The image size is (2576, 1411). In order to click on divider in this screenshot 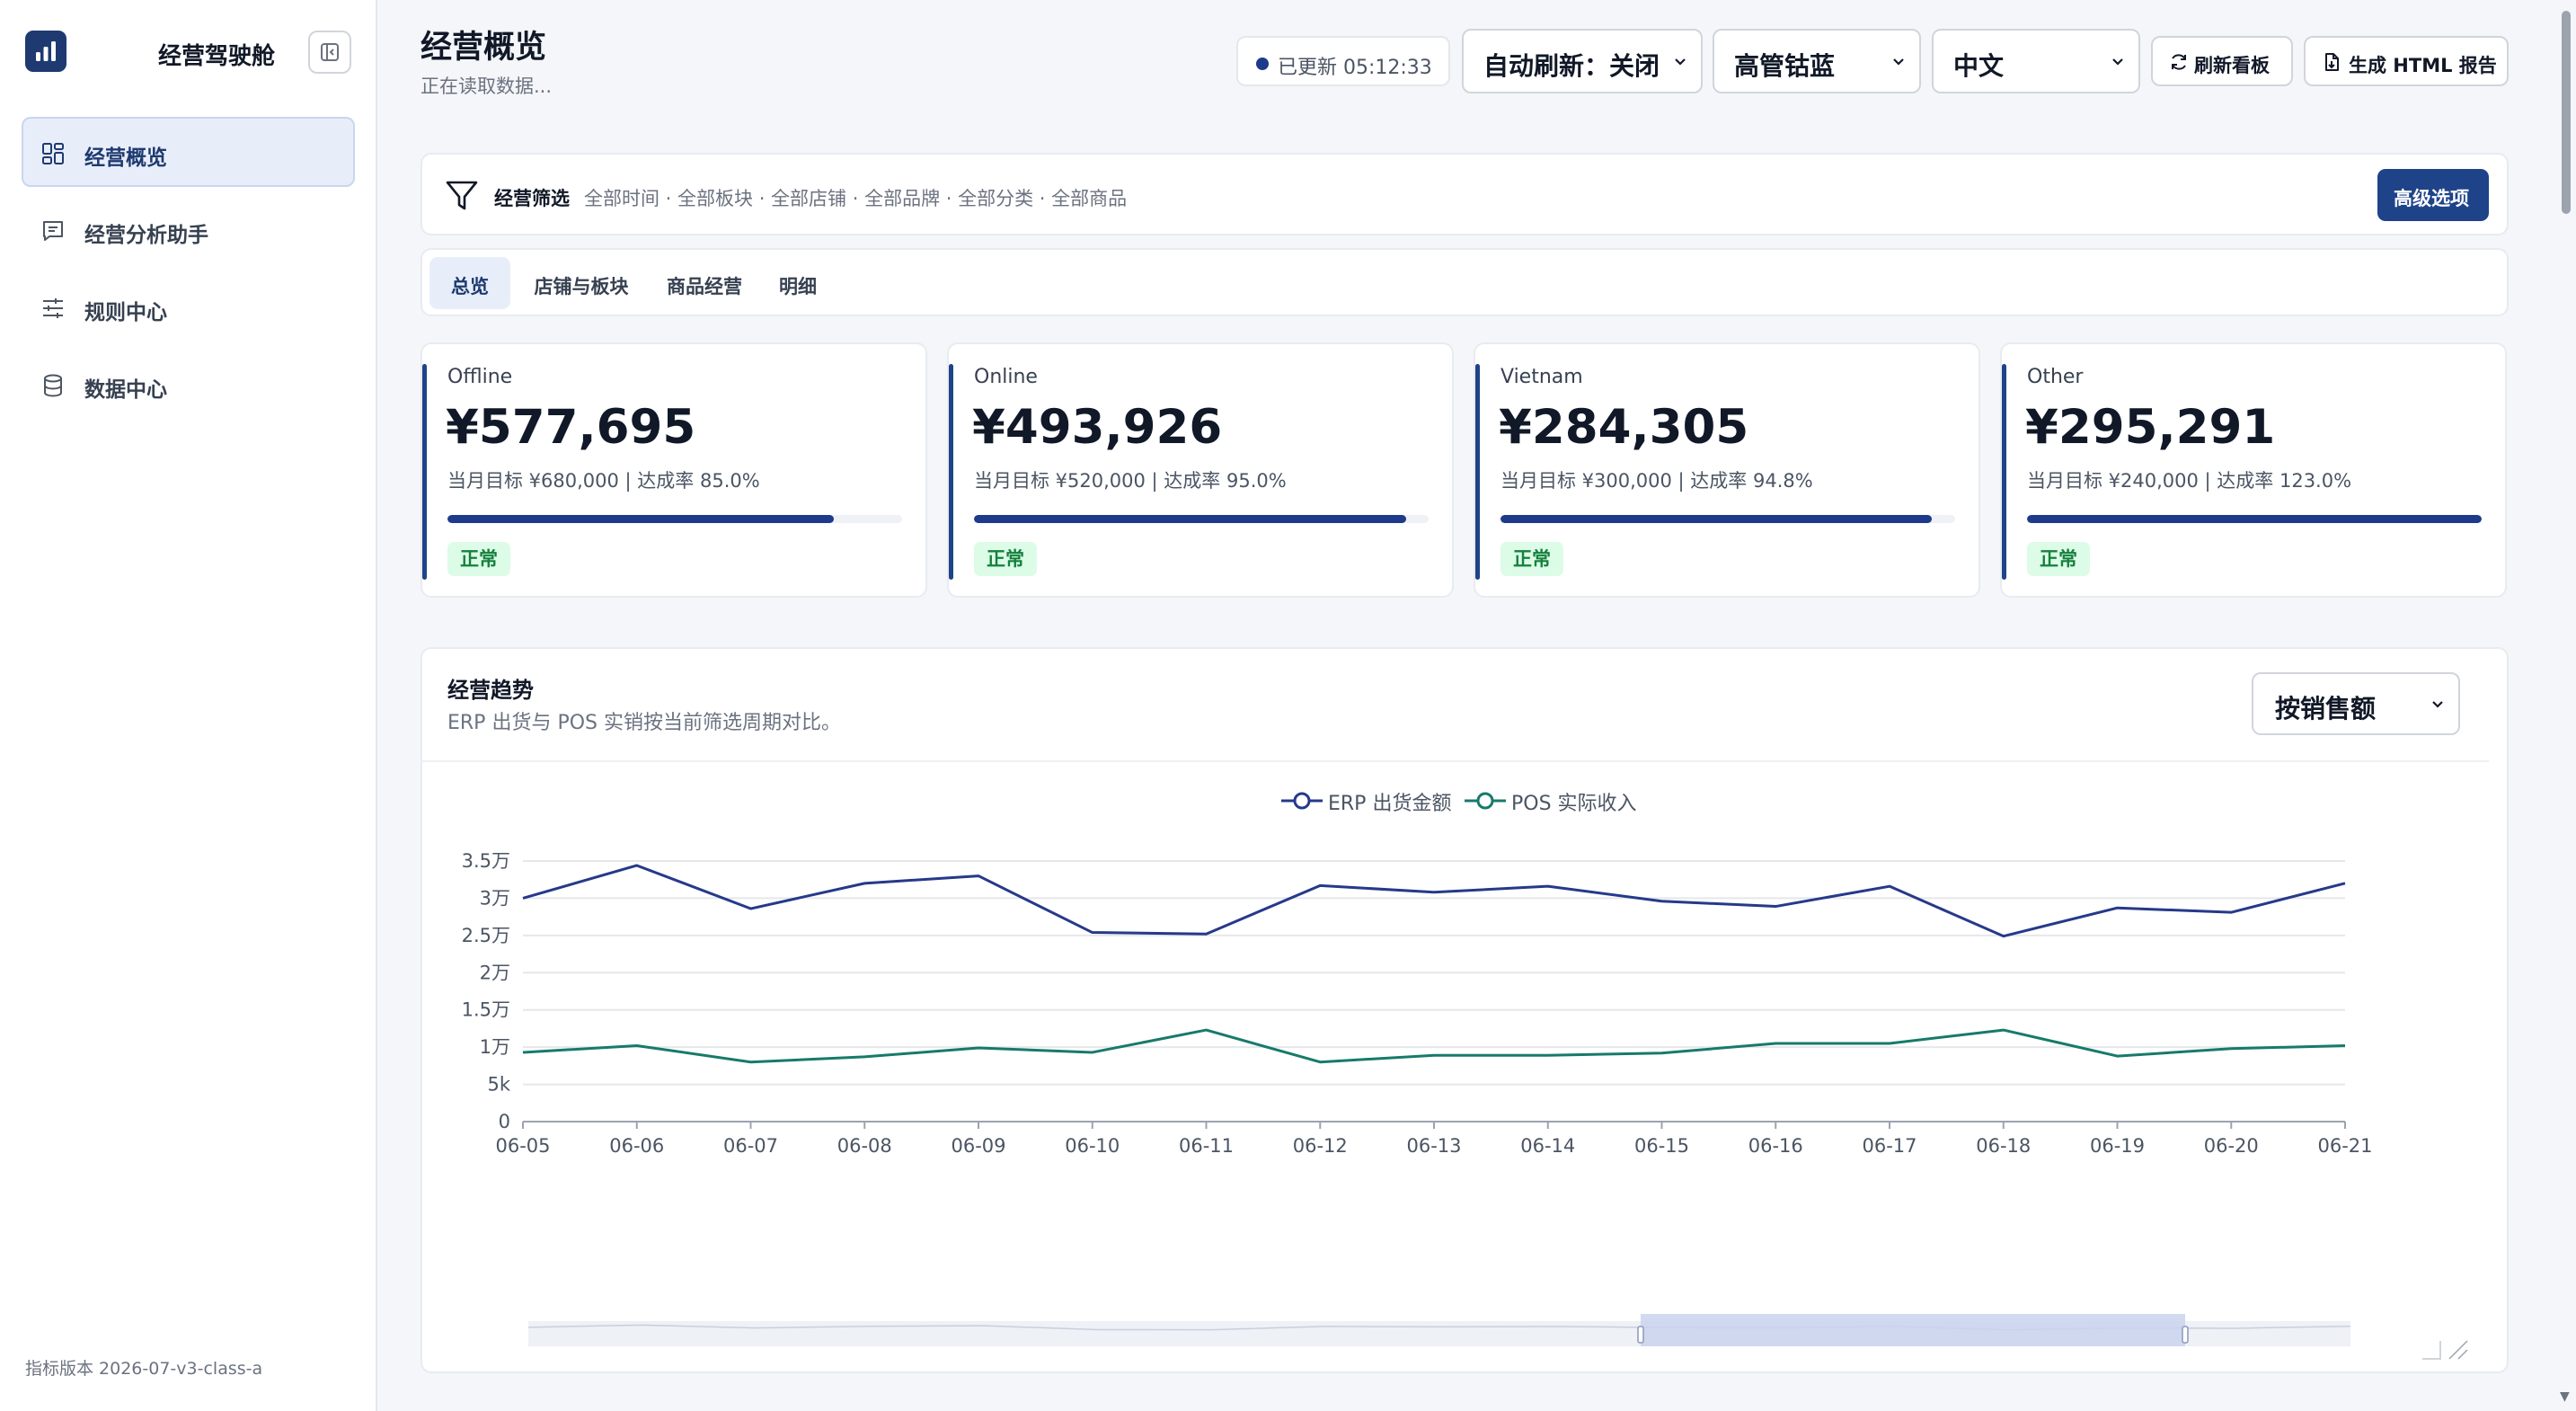, I will do `click(1455, 761)`.